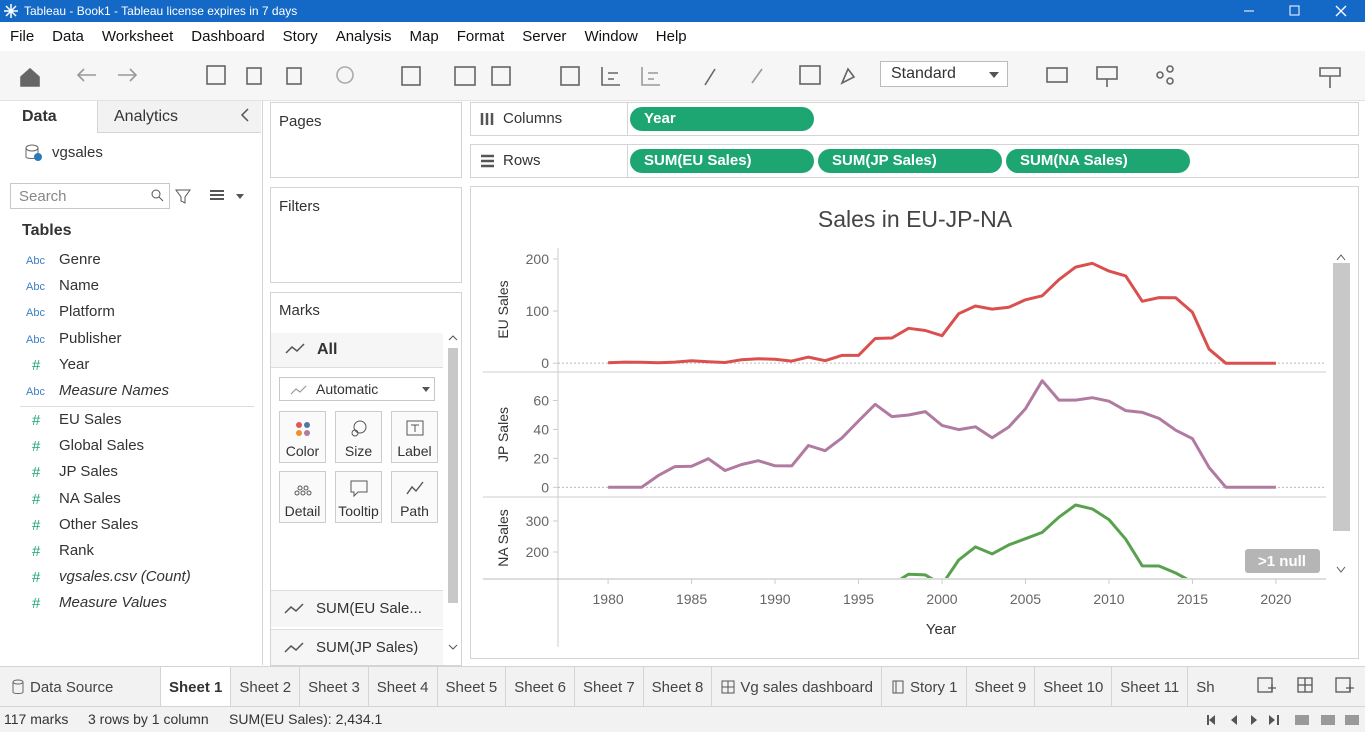 The height and width of the screenshot is (732, 1365). Describe the element at coordinates (77, 152) in the screenshot. I see `datasource-name: vgsales` at that location.